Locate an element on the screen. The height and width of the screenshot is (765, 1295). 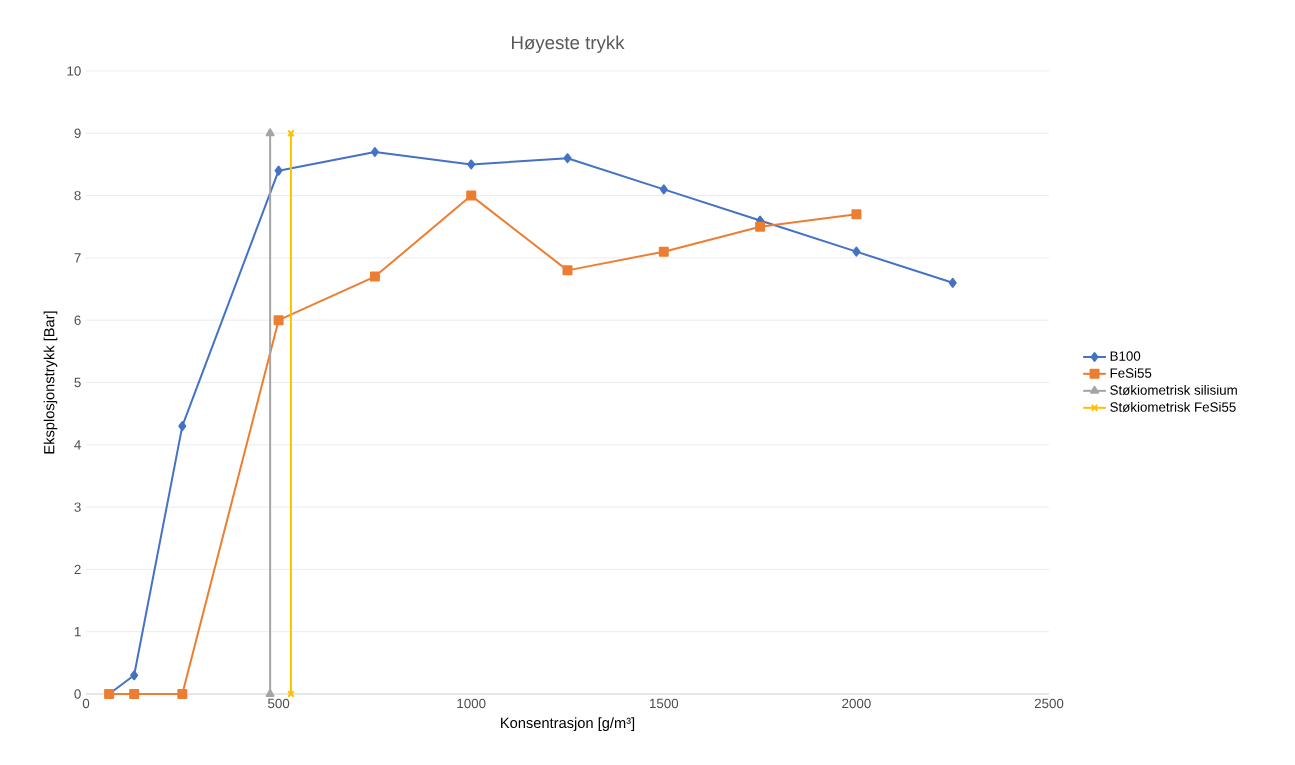
legend-label: Støkiometrisk FeSi55 is located at coordinates (1173, 406).